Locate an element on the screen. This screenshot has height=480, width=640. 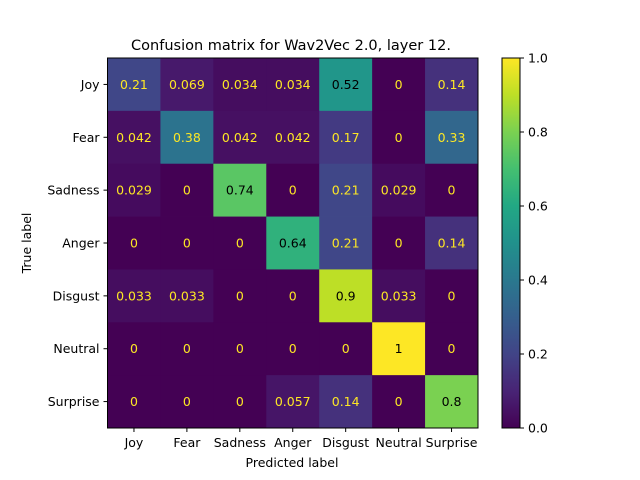
y-tick-label: Neutral is located at coordinates (76, 348).